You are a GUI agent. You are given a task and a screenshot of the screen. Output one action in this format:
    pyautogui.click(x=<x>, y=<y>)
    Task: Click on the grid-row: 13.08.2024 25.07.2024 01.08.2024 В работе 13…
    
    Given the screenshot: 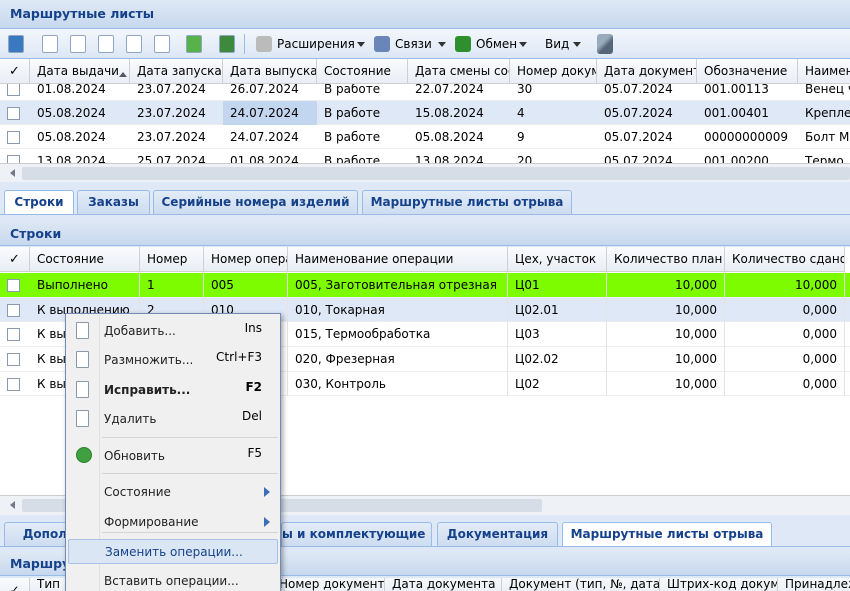 What is the action you would take?
    pyautogui.click(x=425, y=156)
    